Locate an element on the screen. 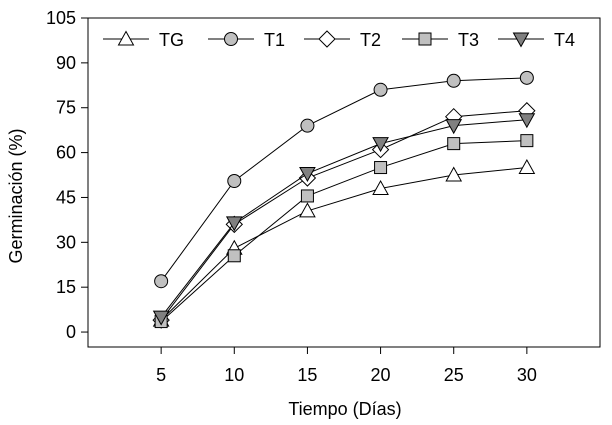 This screenshot has width=612, height=425. x-axis-title: Tiempo (Días) is located at coordinates (344, 409).